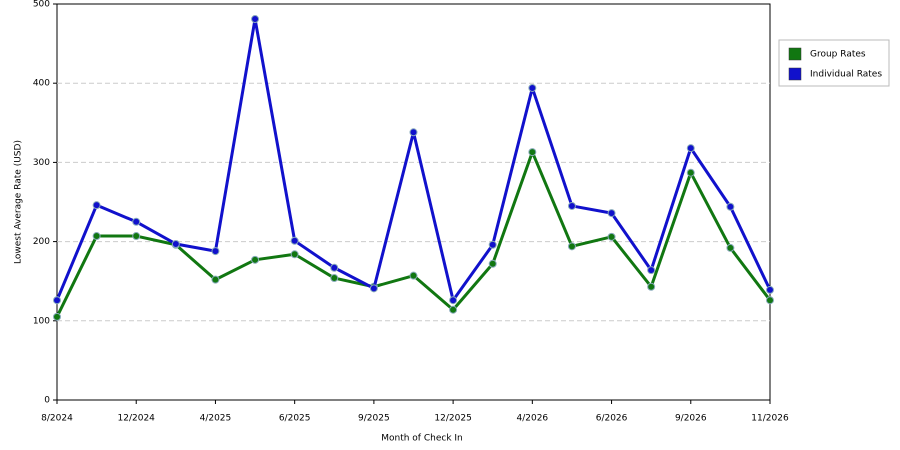 Image resolution: width=900 pixels, height=450 pixels. I want to click on y-tick-label: 200, so click(41, 242).